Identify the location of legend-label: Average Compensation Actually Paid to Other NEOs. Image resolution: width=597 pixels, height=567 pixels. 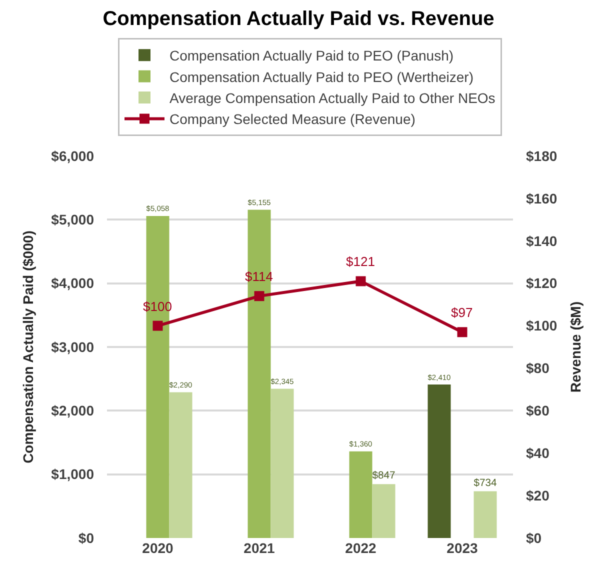
(333, 98).